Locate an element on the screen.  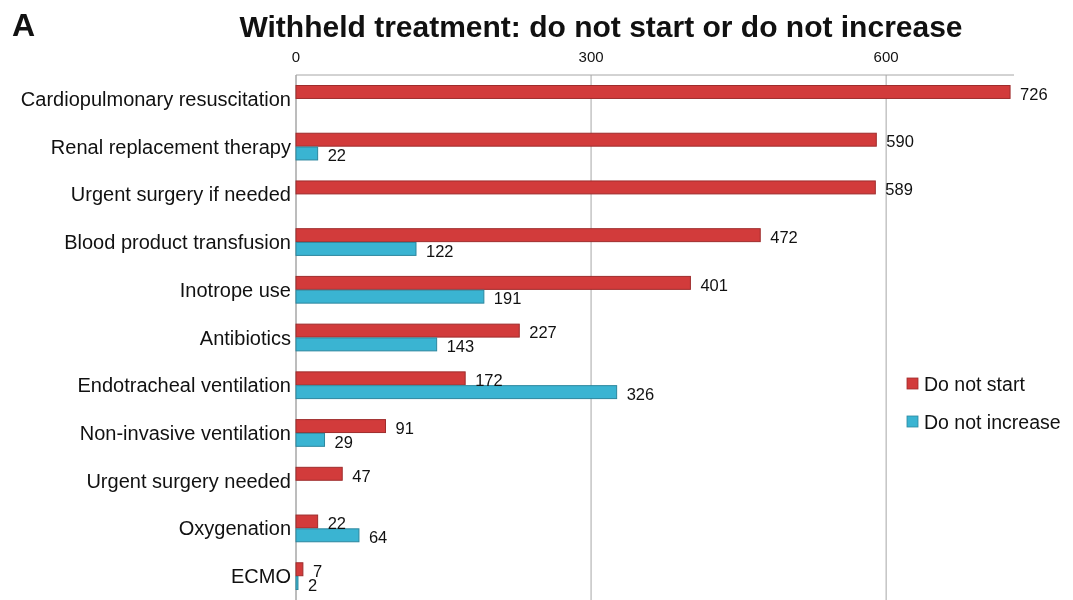
data-label: 589 is located at coordinates (899, 189).